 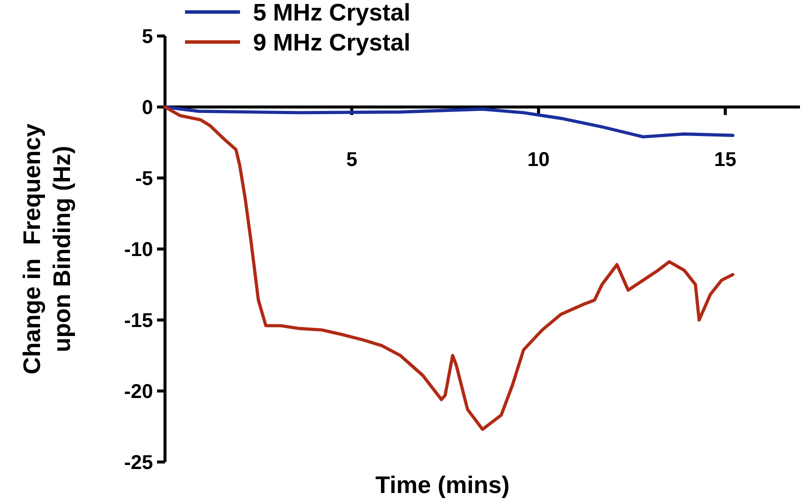 I want to click on x-tick-label: 10, so click(x=538, y=160).